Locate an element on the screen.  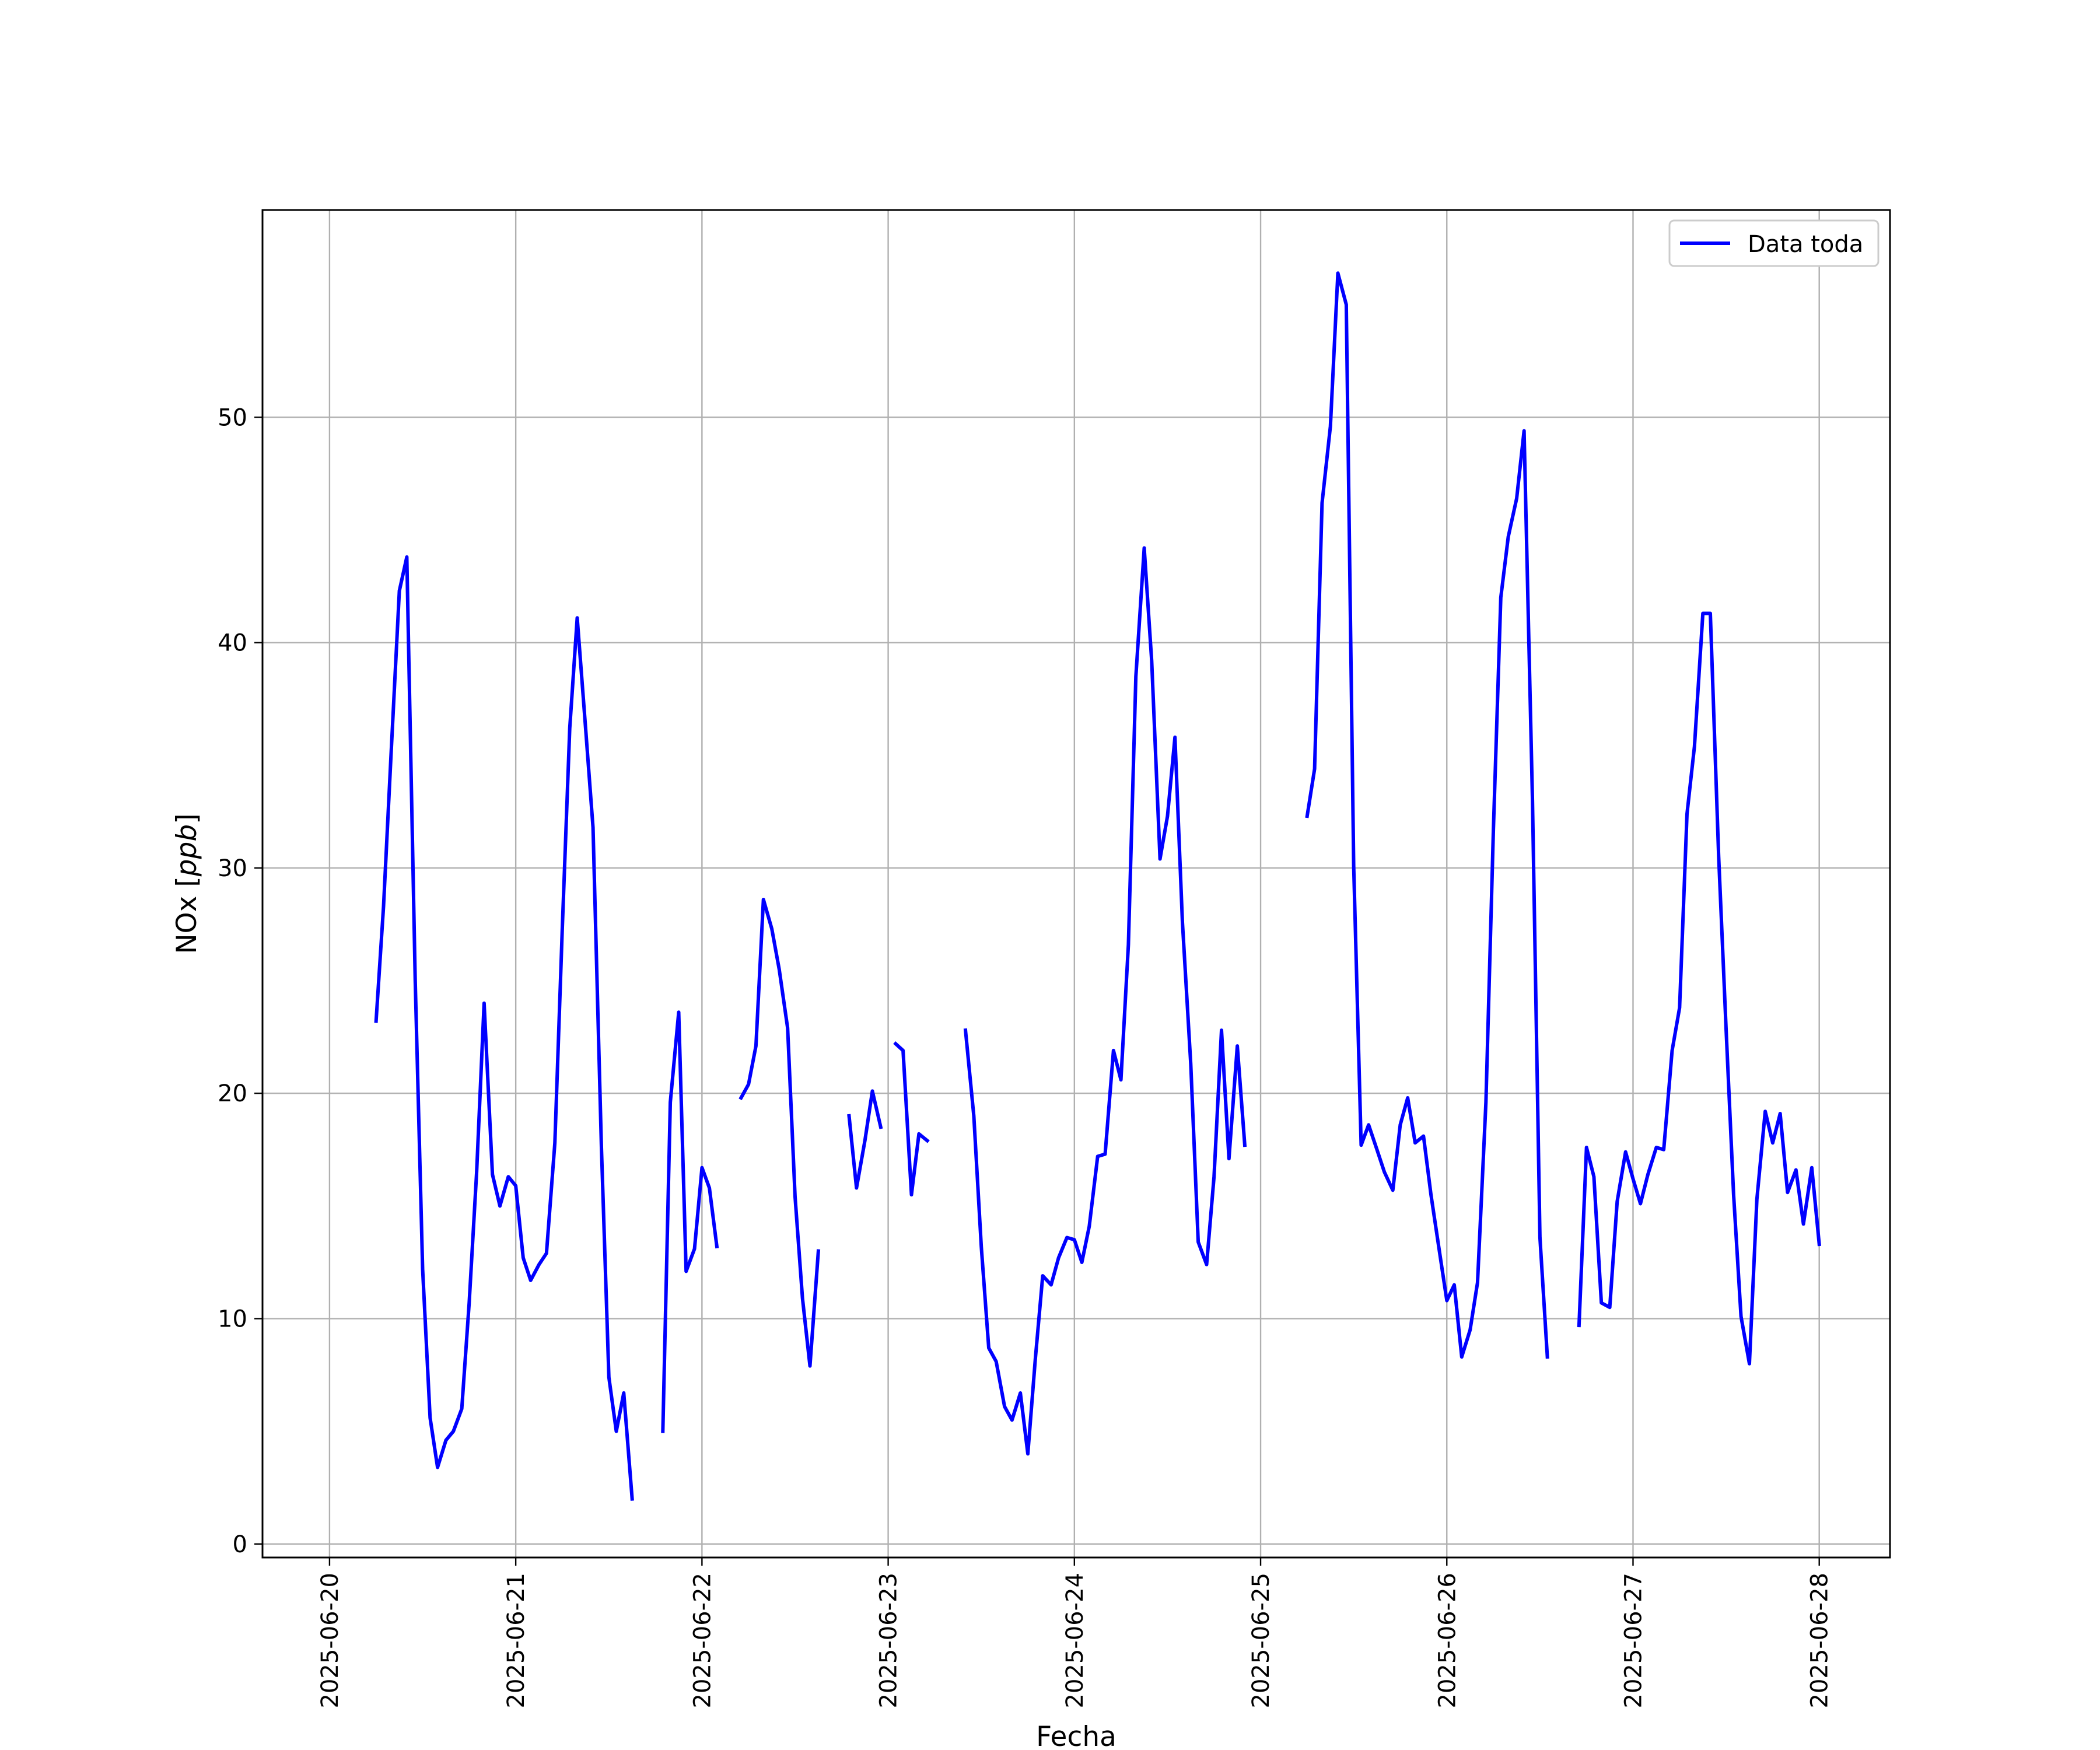
y-tick-label: 30 is located at coordinates (232, 868).